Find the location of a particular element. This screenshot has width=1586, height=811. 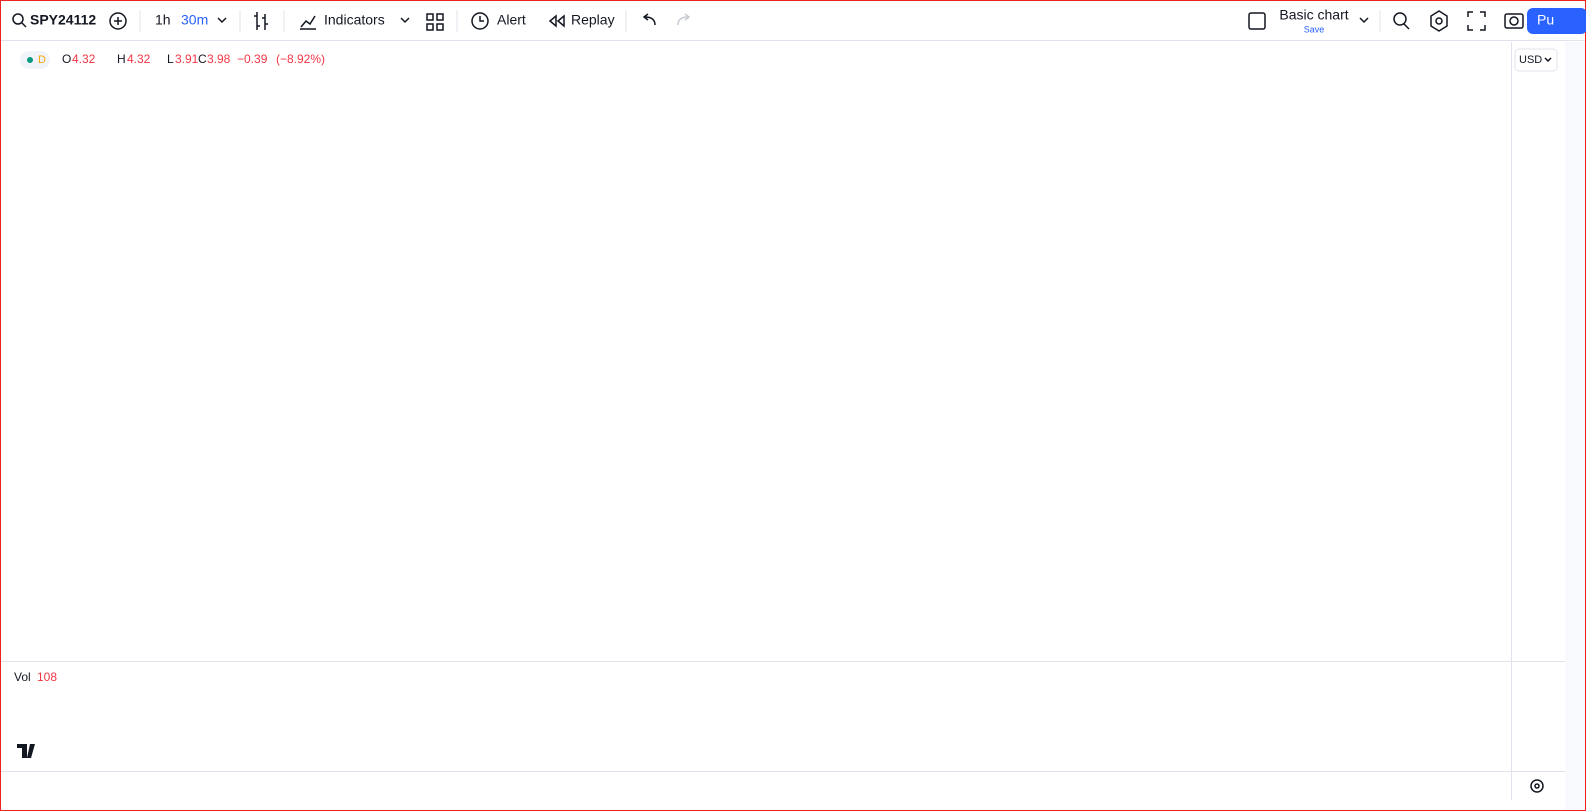

currency-box is located at coordinates (1536, 60).